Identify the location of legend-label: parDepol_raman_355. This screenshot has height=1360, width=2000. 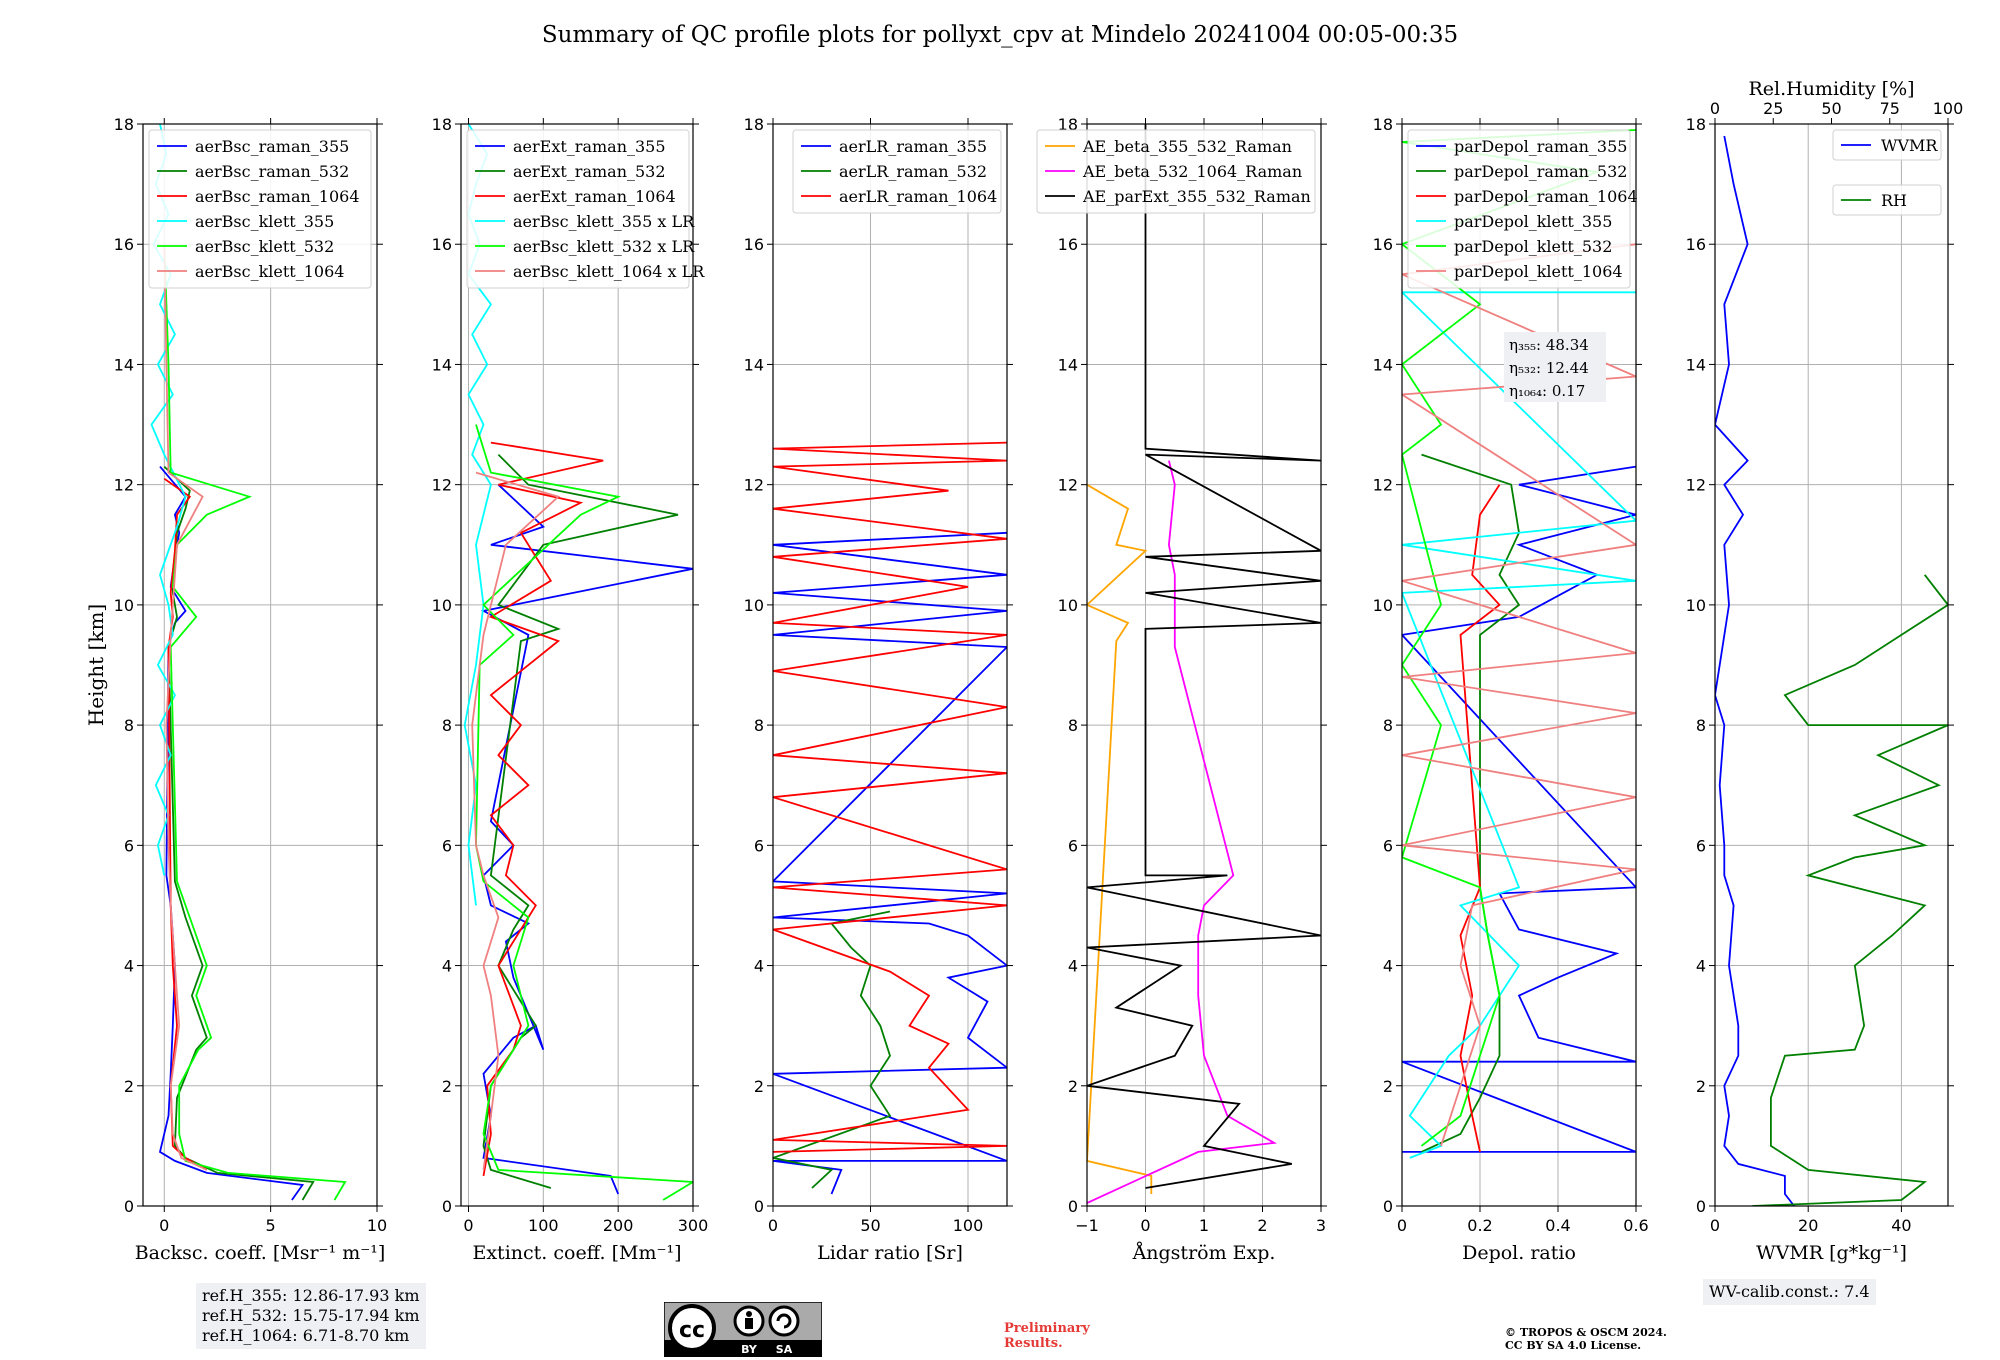
(1540, 146).